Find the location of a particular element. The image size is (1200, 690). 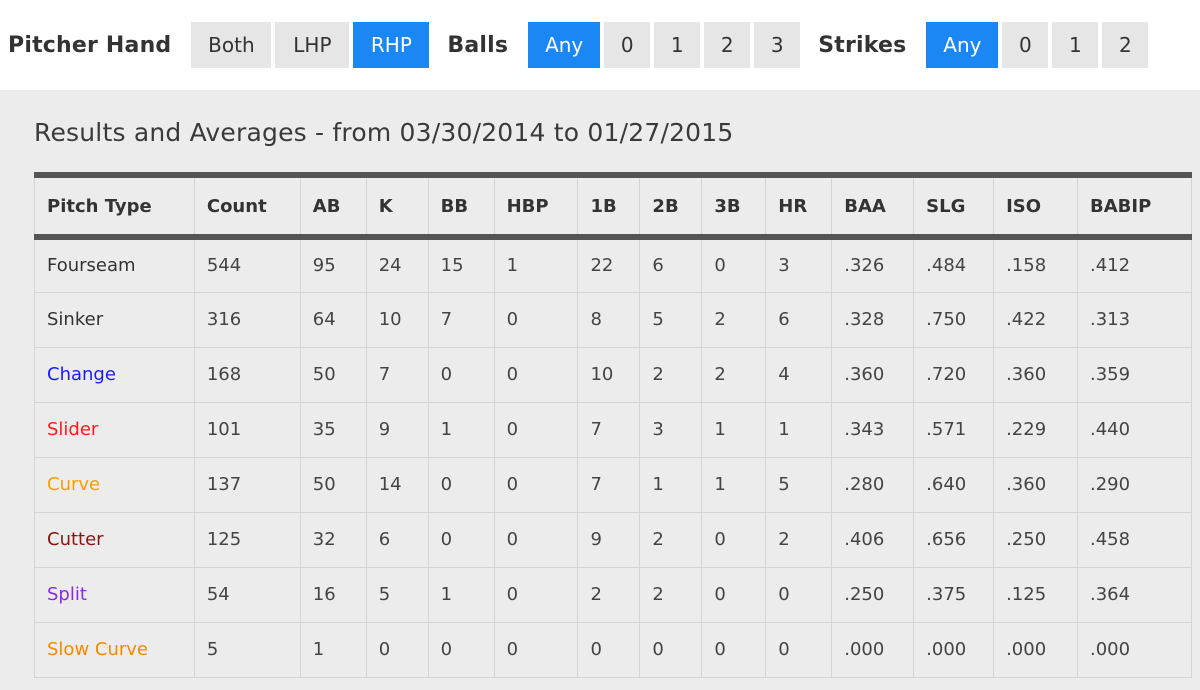

column-header: K is located at coordinates (397, 207).